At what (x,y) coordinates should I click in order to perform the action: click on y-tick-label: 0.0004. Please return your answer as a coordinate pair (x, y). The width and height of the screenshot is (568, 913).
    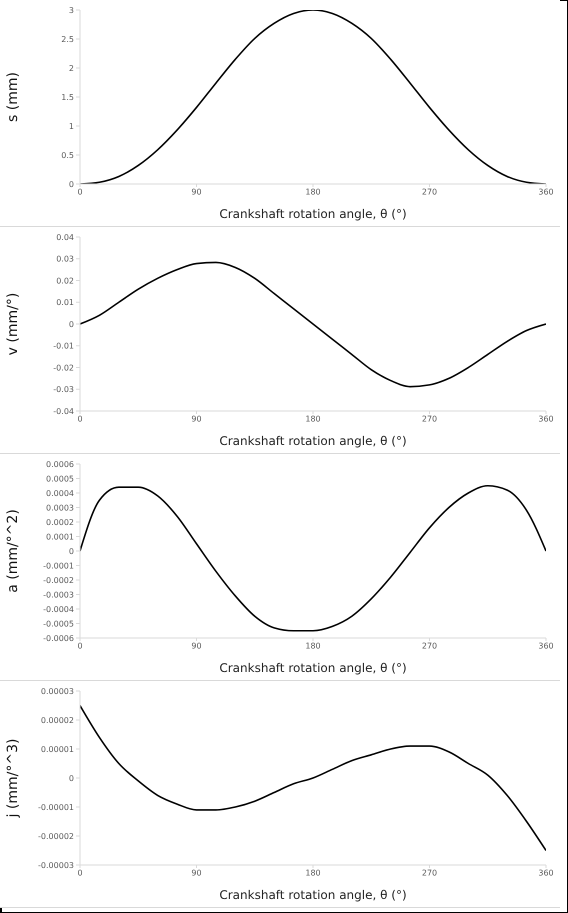
    Looking at the image, I should click on (60, 493).